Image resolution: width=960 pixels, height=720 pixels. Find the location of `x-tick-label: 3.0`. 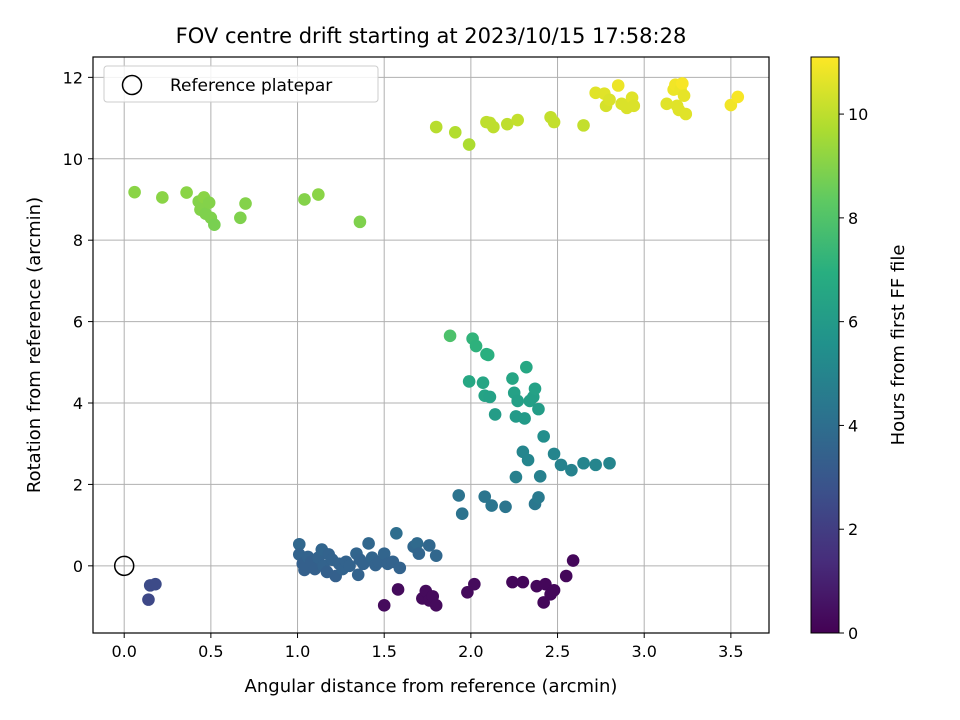

x-tick-label: 3.0 is located at coordinates (643, 651).